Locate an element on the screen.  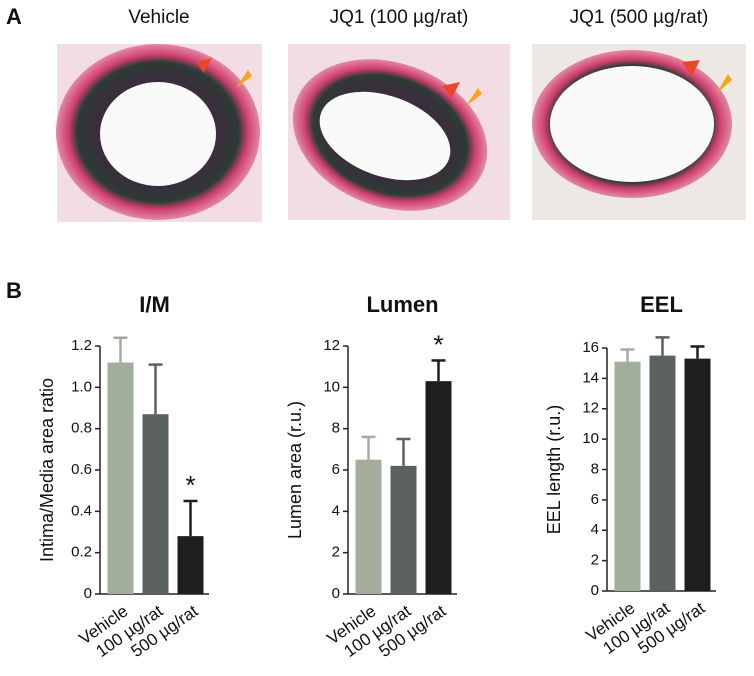
y-tick-label: 0.4 is located at coordinates (81, 510).